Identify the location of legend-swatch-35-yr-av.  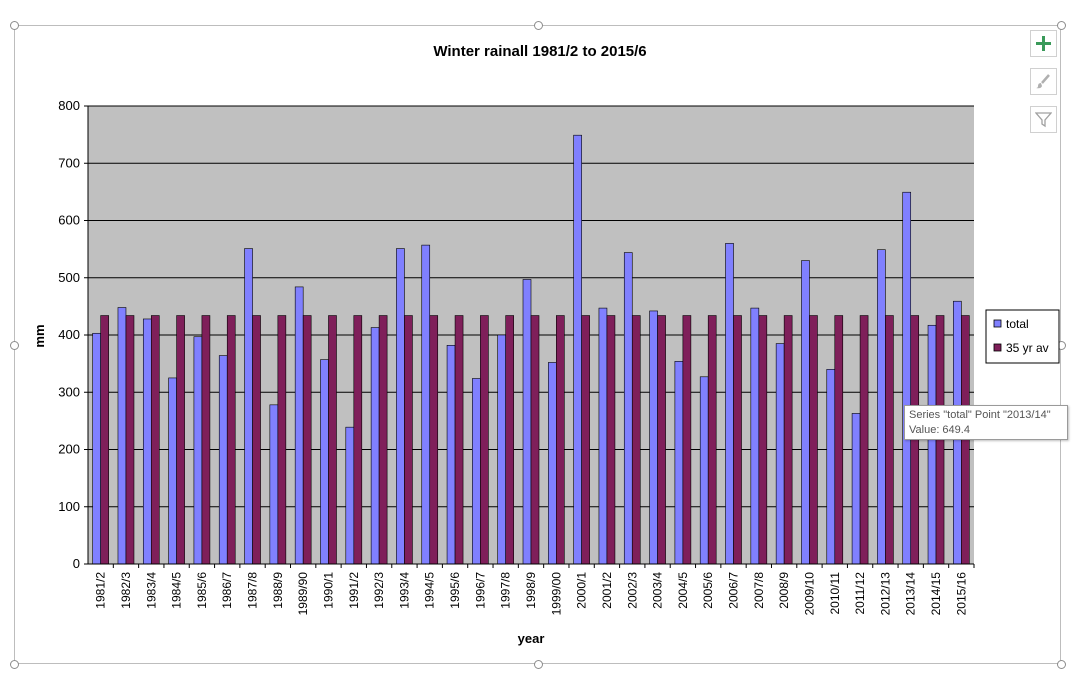
(997, 347).